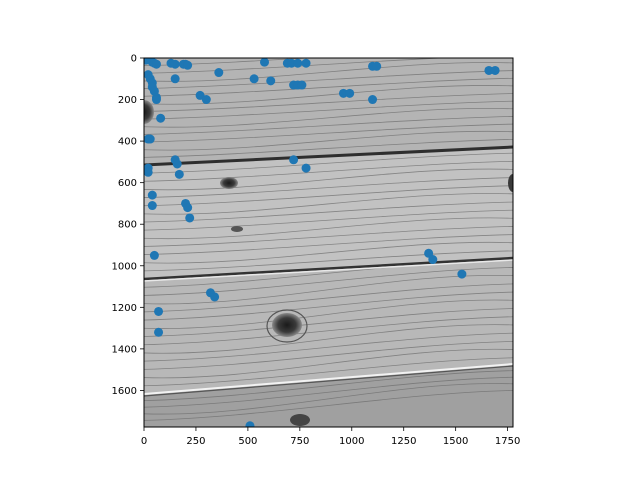 The height and width of the screenshot is (480, 640). What do you see at coordinates (124, 308) in the screenshot?
I see `y-tick-label: 1200` at bounding box center [124, 308].